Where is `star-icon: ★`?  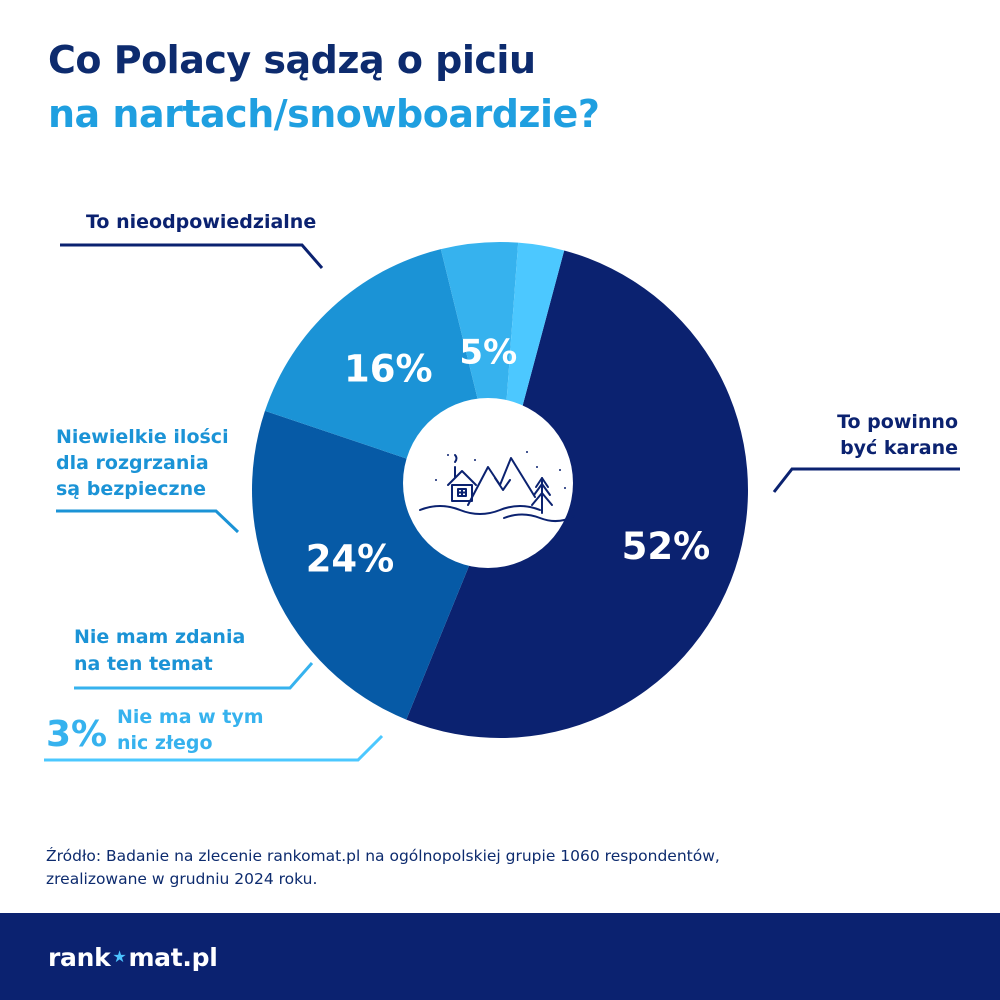
star-icon: ★ is located at coordinates (119, 956).